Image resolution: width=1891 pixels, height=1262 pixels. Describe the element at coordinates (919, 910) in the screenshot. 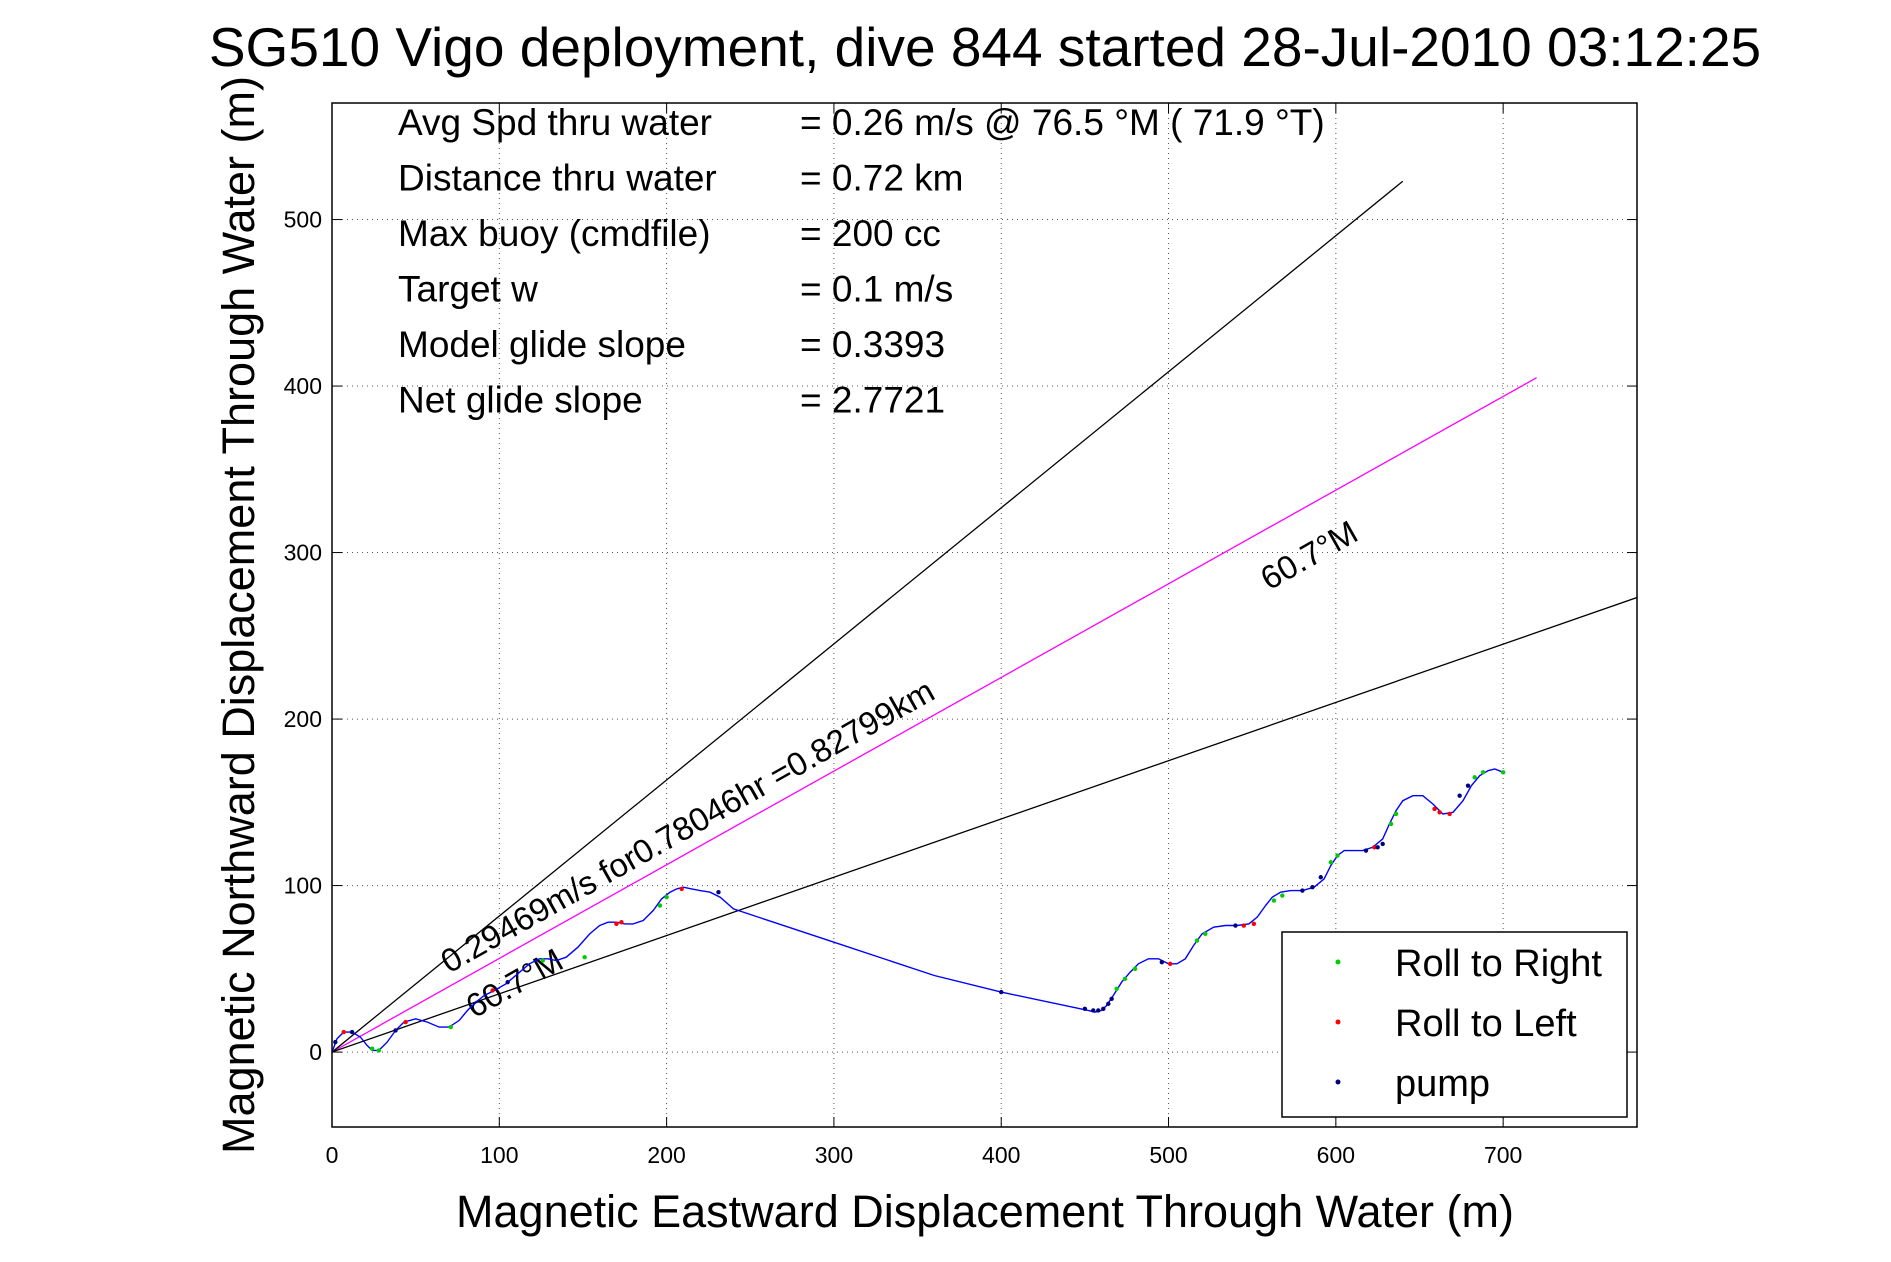

I see `track-series` at that location.